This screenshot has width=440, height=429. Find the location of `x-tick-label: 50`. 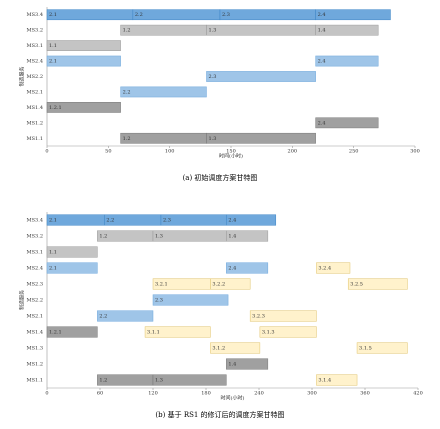

x-tick-label: 50 is located at coordinates (108, 152).